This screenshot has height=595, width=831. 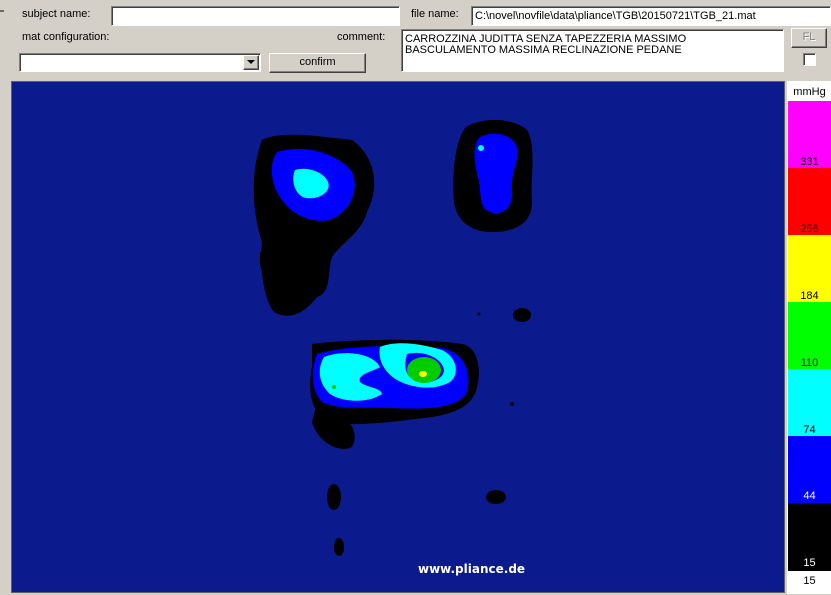 I want to click on scale-band-green, so click(x=809, y=335).